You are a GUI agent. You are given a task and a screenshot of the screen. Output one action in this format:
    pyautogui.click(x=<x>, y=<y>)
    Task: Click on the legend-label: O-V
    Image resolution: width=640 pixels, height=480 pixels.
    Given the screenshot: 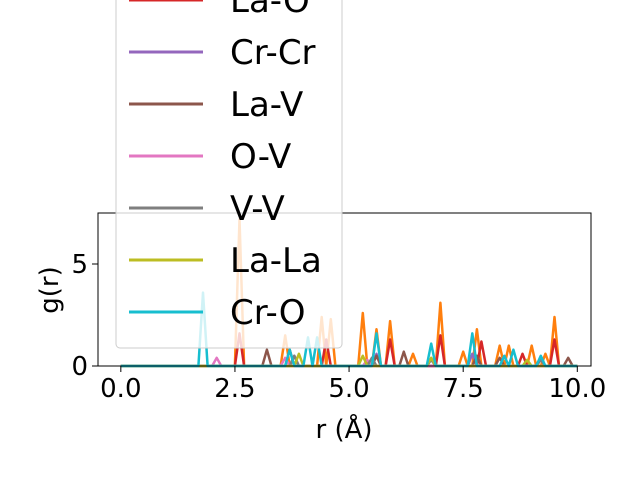 What is the action you would take?
    pyautogui.click(x=260, y=157)
    